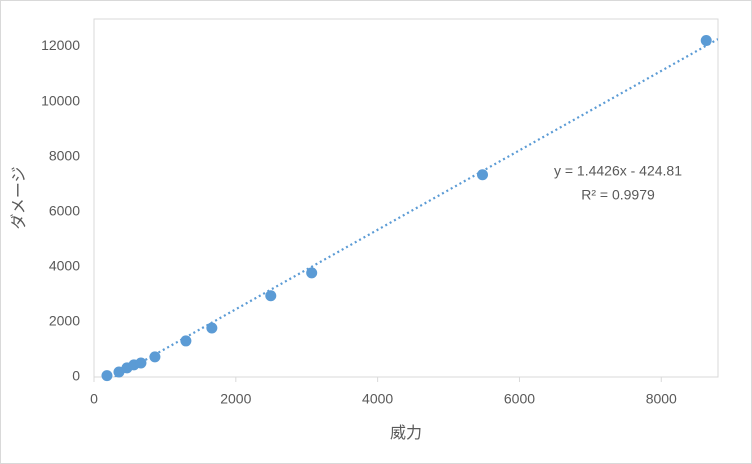  I want to click on x-tick-label: 0, so click(94, 399).